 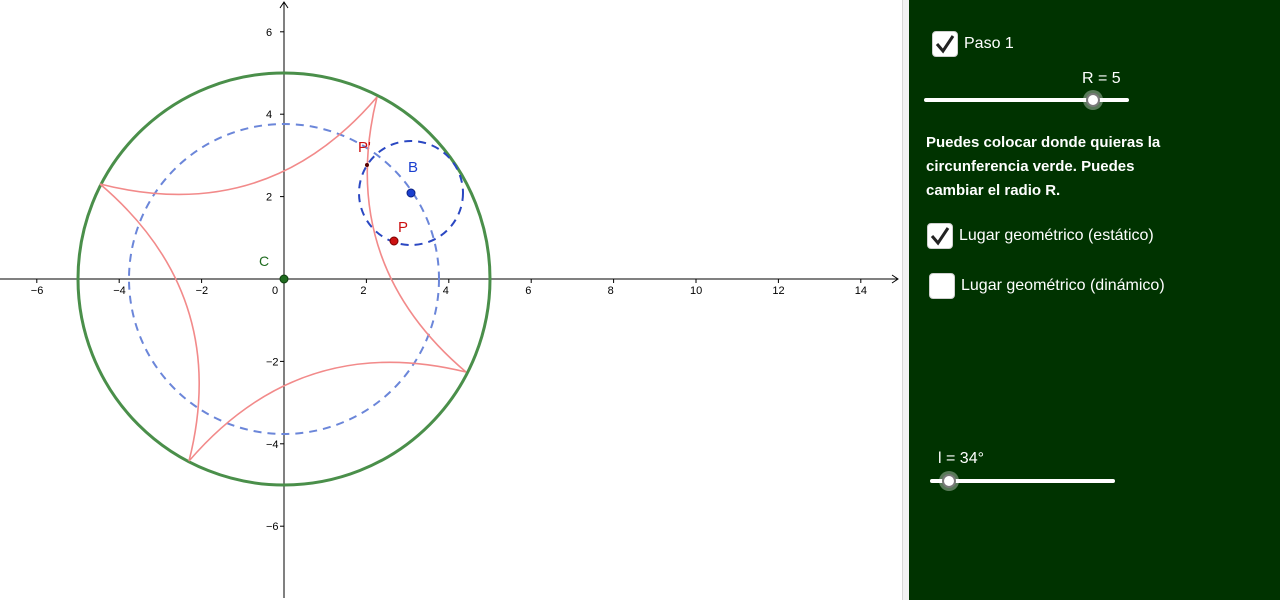 I want to click on paso1-checkbox: Paso 1, so click(x=973, y=44).